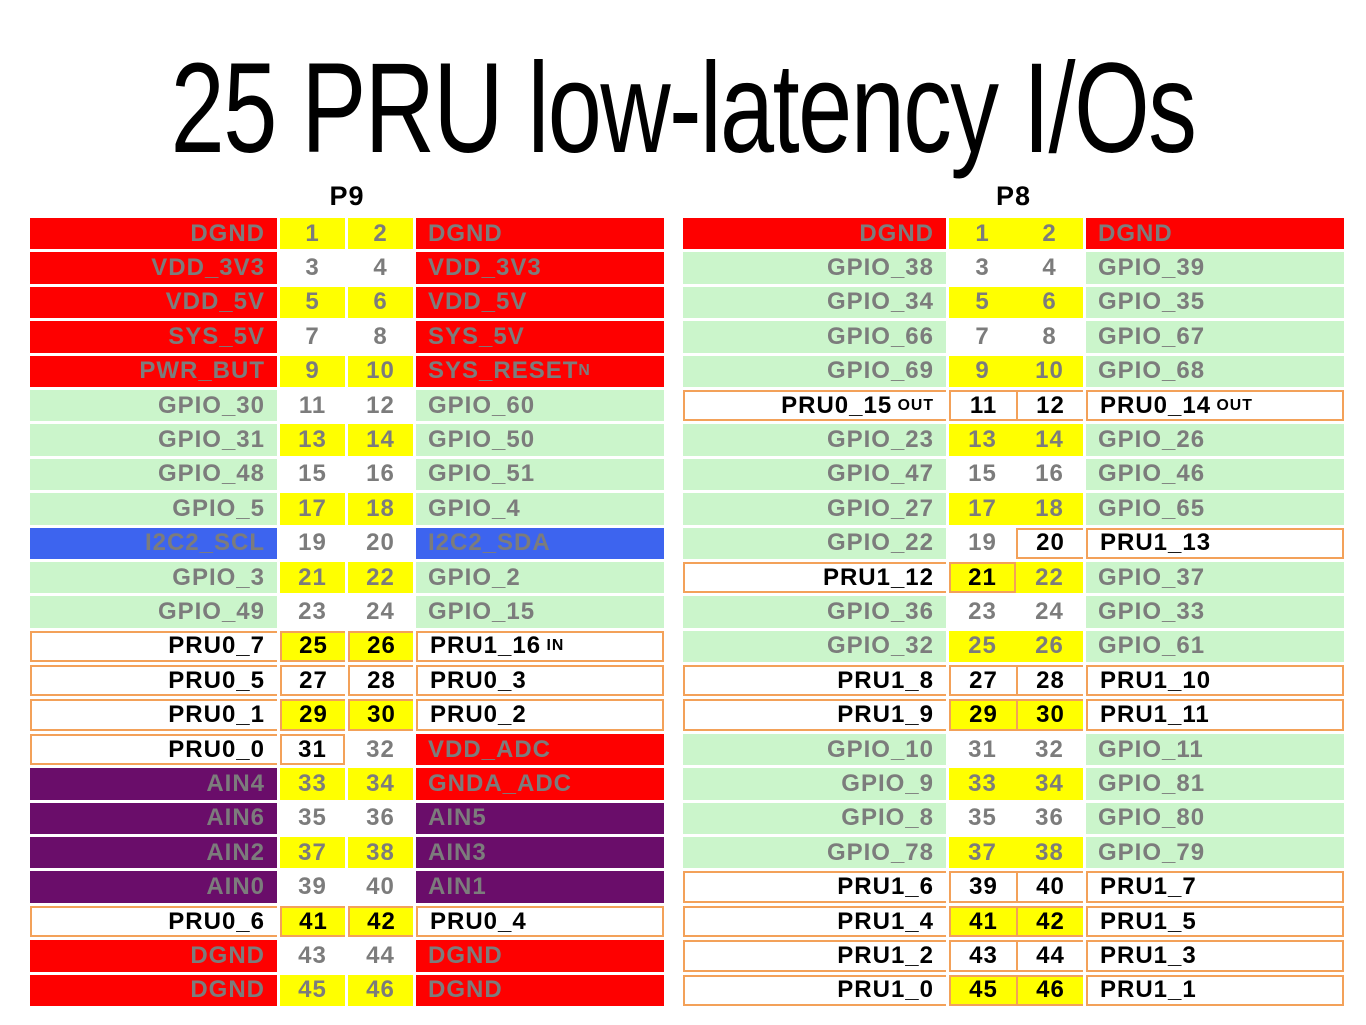 The height and width of the screenshot is (1025, 1366). I want to click on signal-label: I2C2_SDA, so click(540, 543).